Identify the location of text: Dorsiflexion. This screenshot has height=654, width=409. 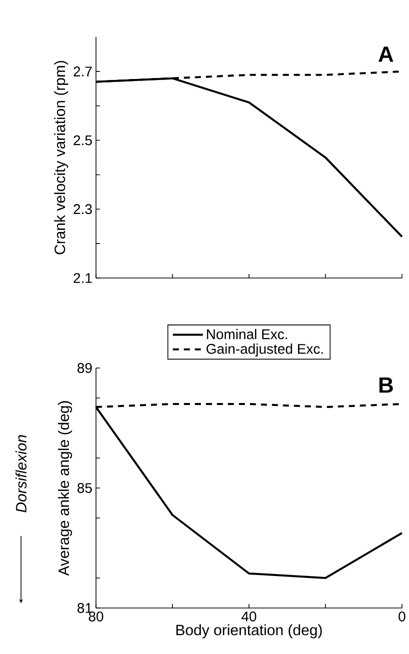
(20, 473).